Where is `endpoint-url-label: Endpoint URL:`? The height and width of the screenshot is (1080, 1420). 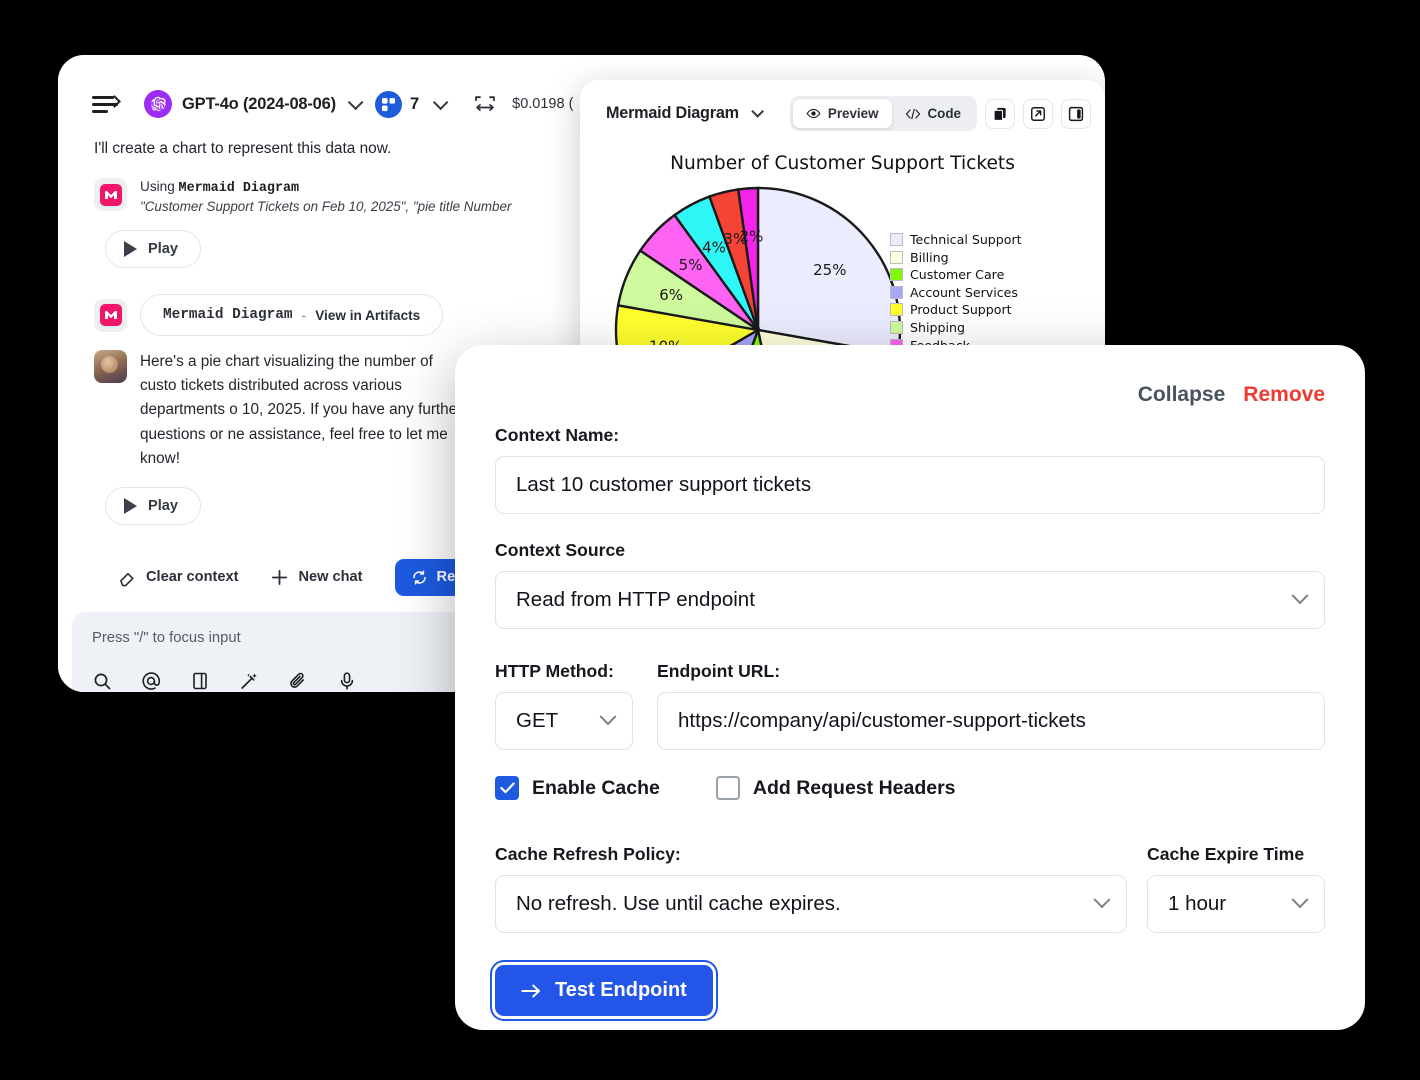
endpoint-url-label: Endpoint URL: is located at coordinates (719, 671).